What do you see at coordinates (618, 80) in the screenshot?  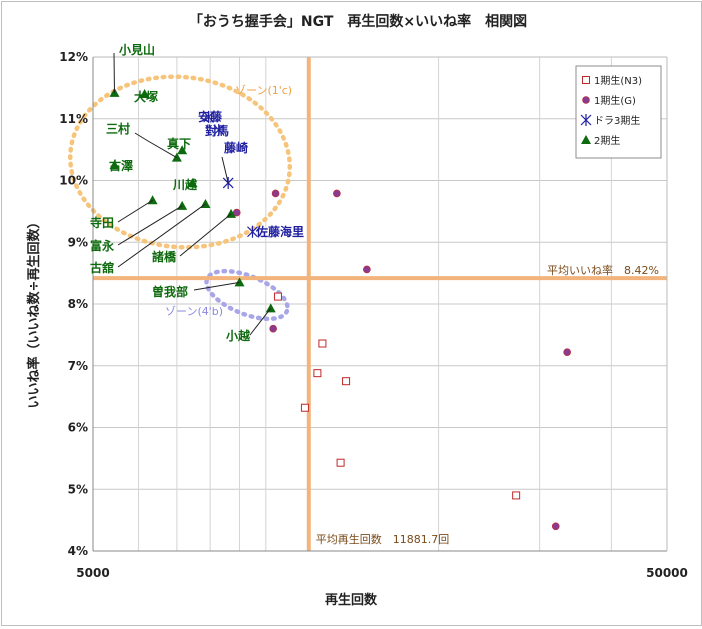 I see `legend-label: 1期生(N3)` at bounding box center [618, 80].